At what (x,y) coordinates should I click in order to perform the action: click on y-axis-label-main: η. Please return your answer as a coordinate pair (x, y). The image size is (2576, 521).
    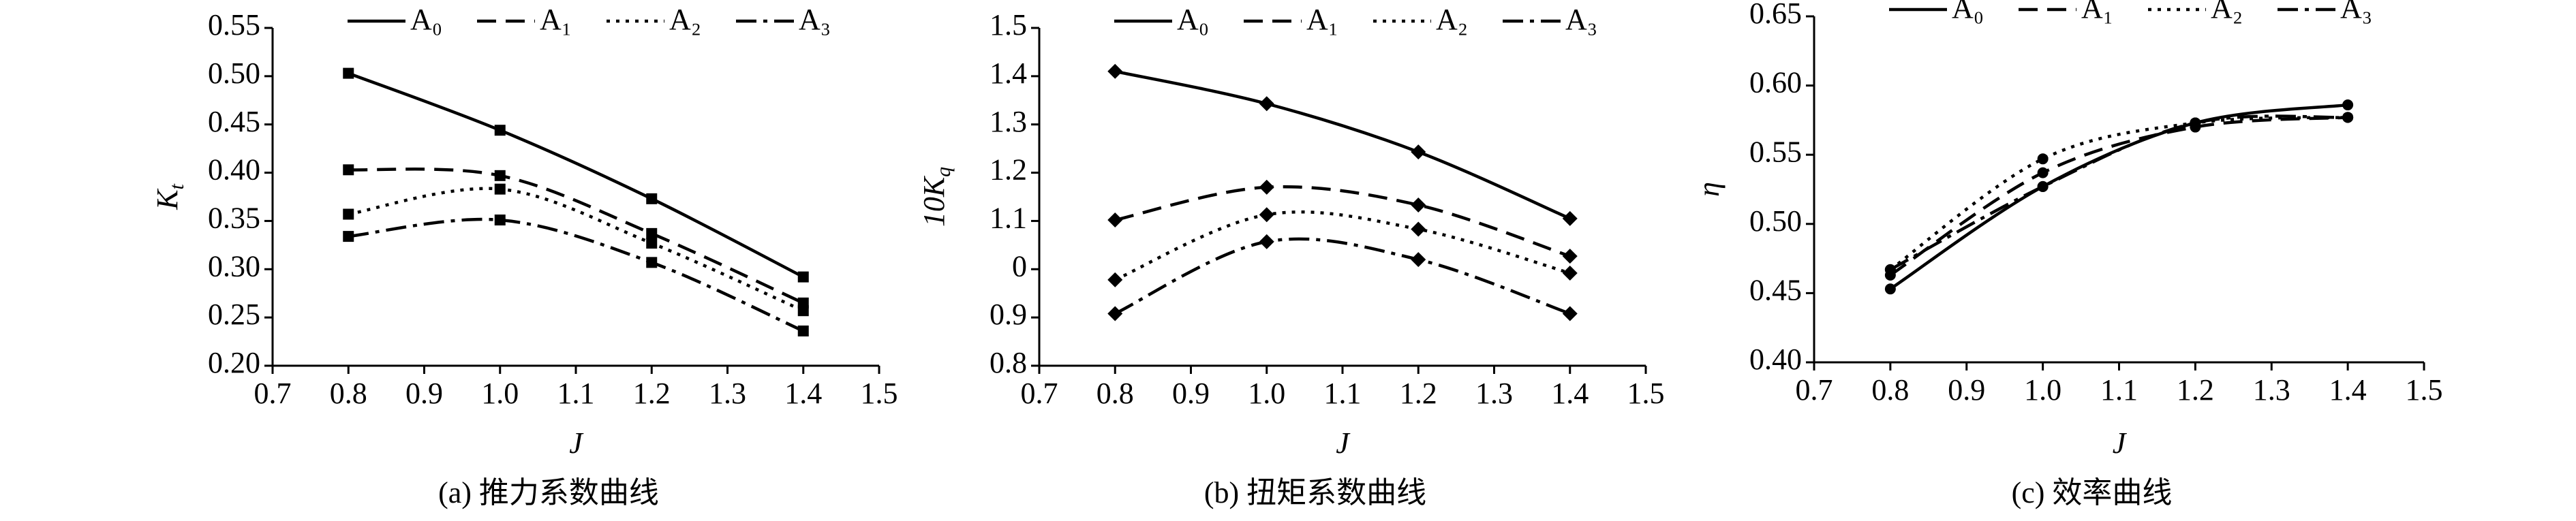
    Looking at the image, I should click on (1709, 189).